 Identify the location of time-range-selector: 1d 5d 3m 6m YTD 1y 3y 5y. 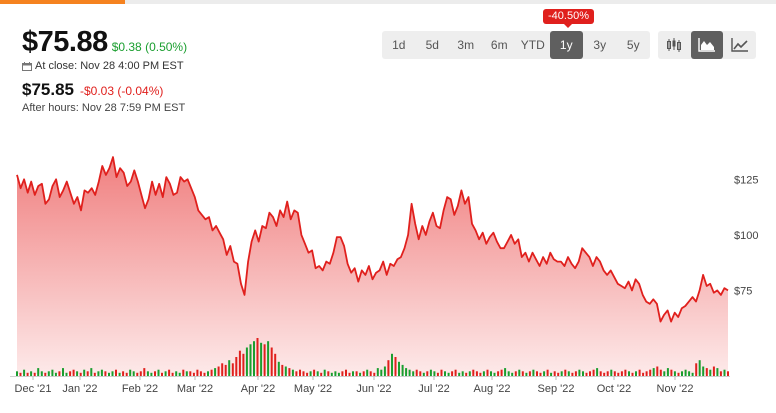
(516, 45).